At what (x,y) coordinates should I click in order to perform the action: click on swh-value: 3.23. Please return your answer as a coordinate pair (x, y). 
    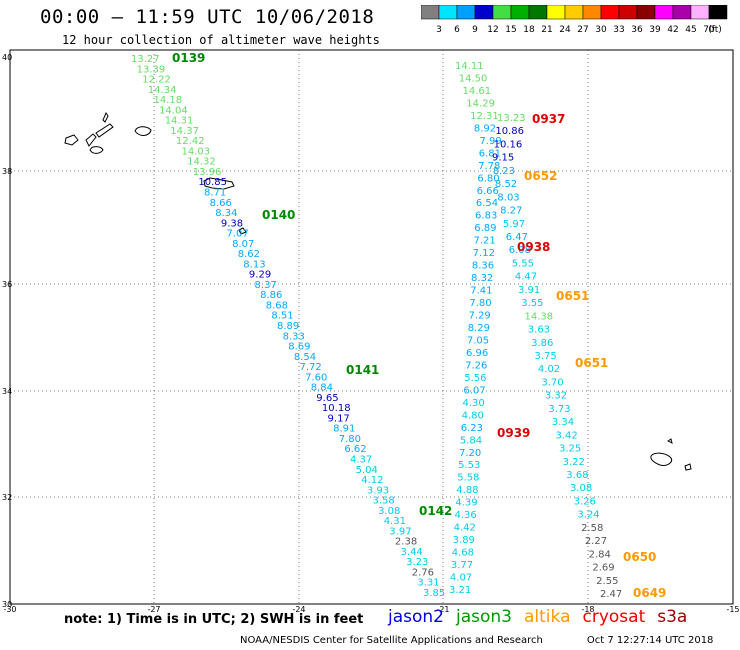
    Looking at the image, I should click on (417, 562).